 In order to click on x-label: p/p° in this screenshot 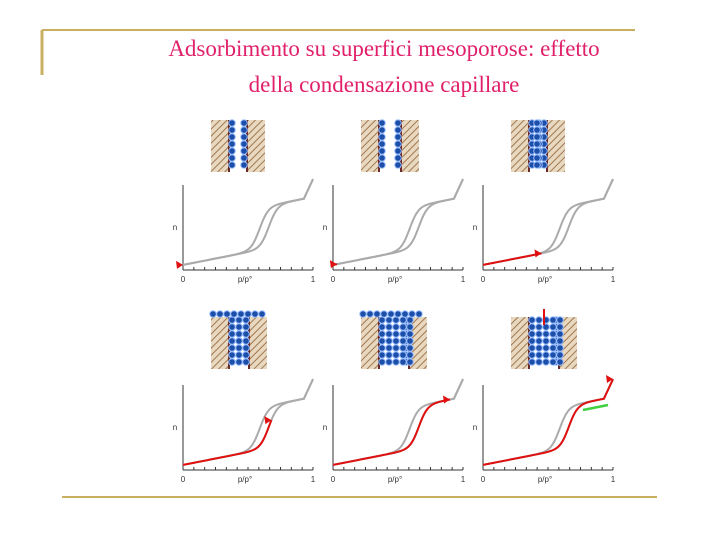, I will do `click(395, 479)`.